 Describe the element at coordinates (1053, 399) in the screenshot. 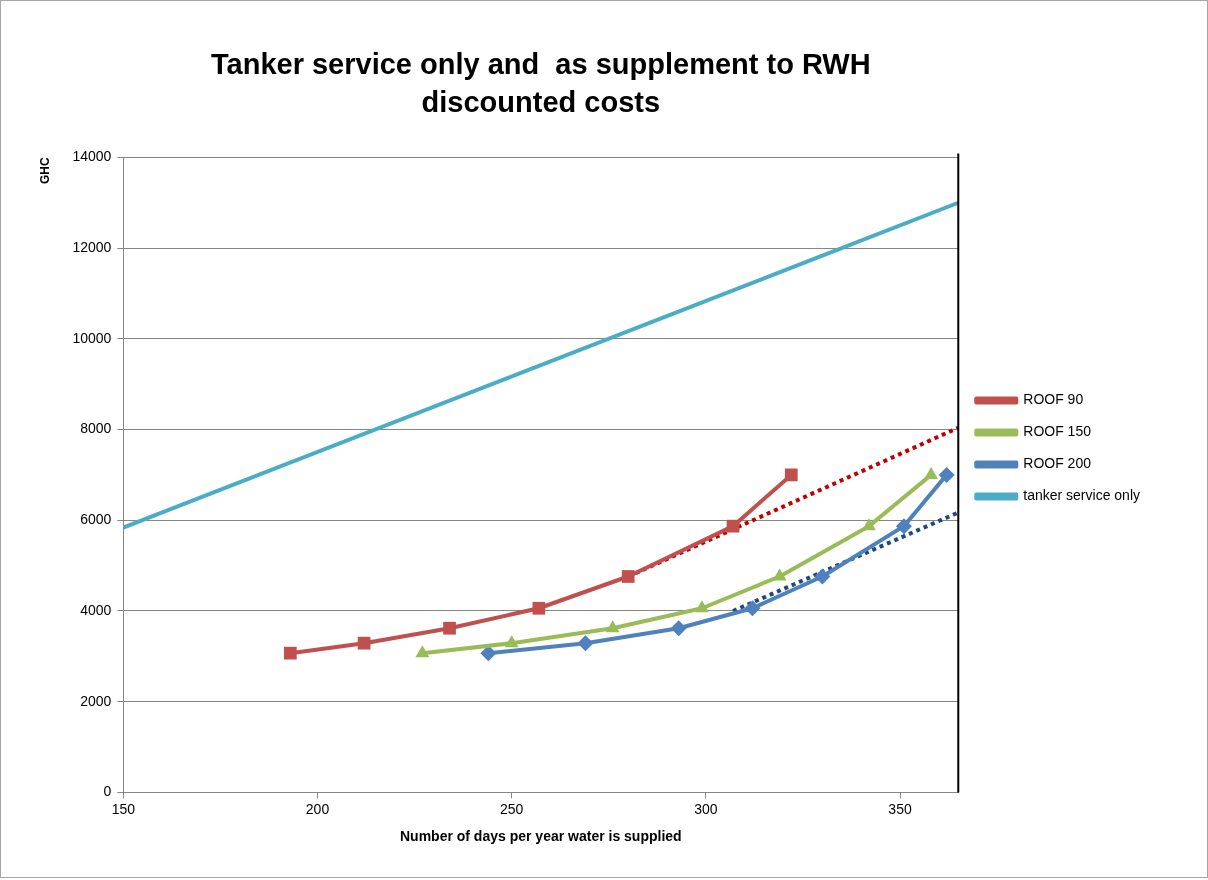

I see `legend-label: ROOF 90` at that location.